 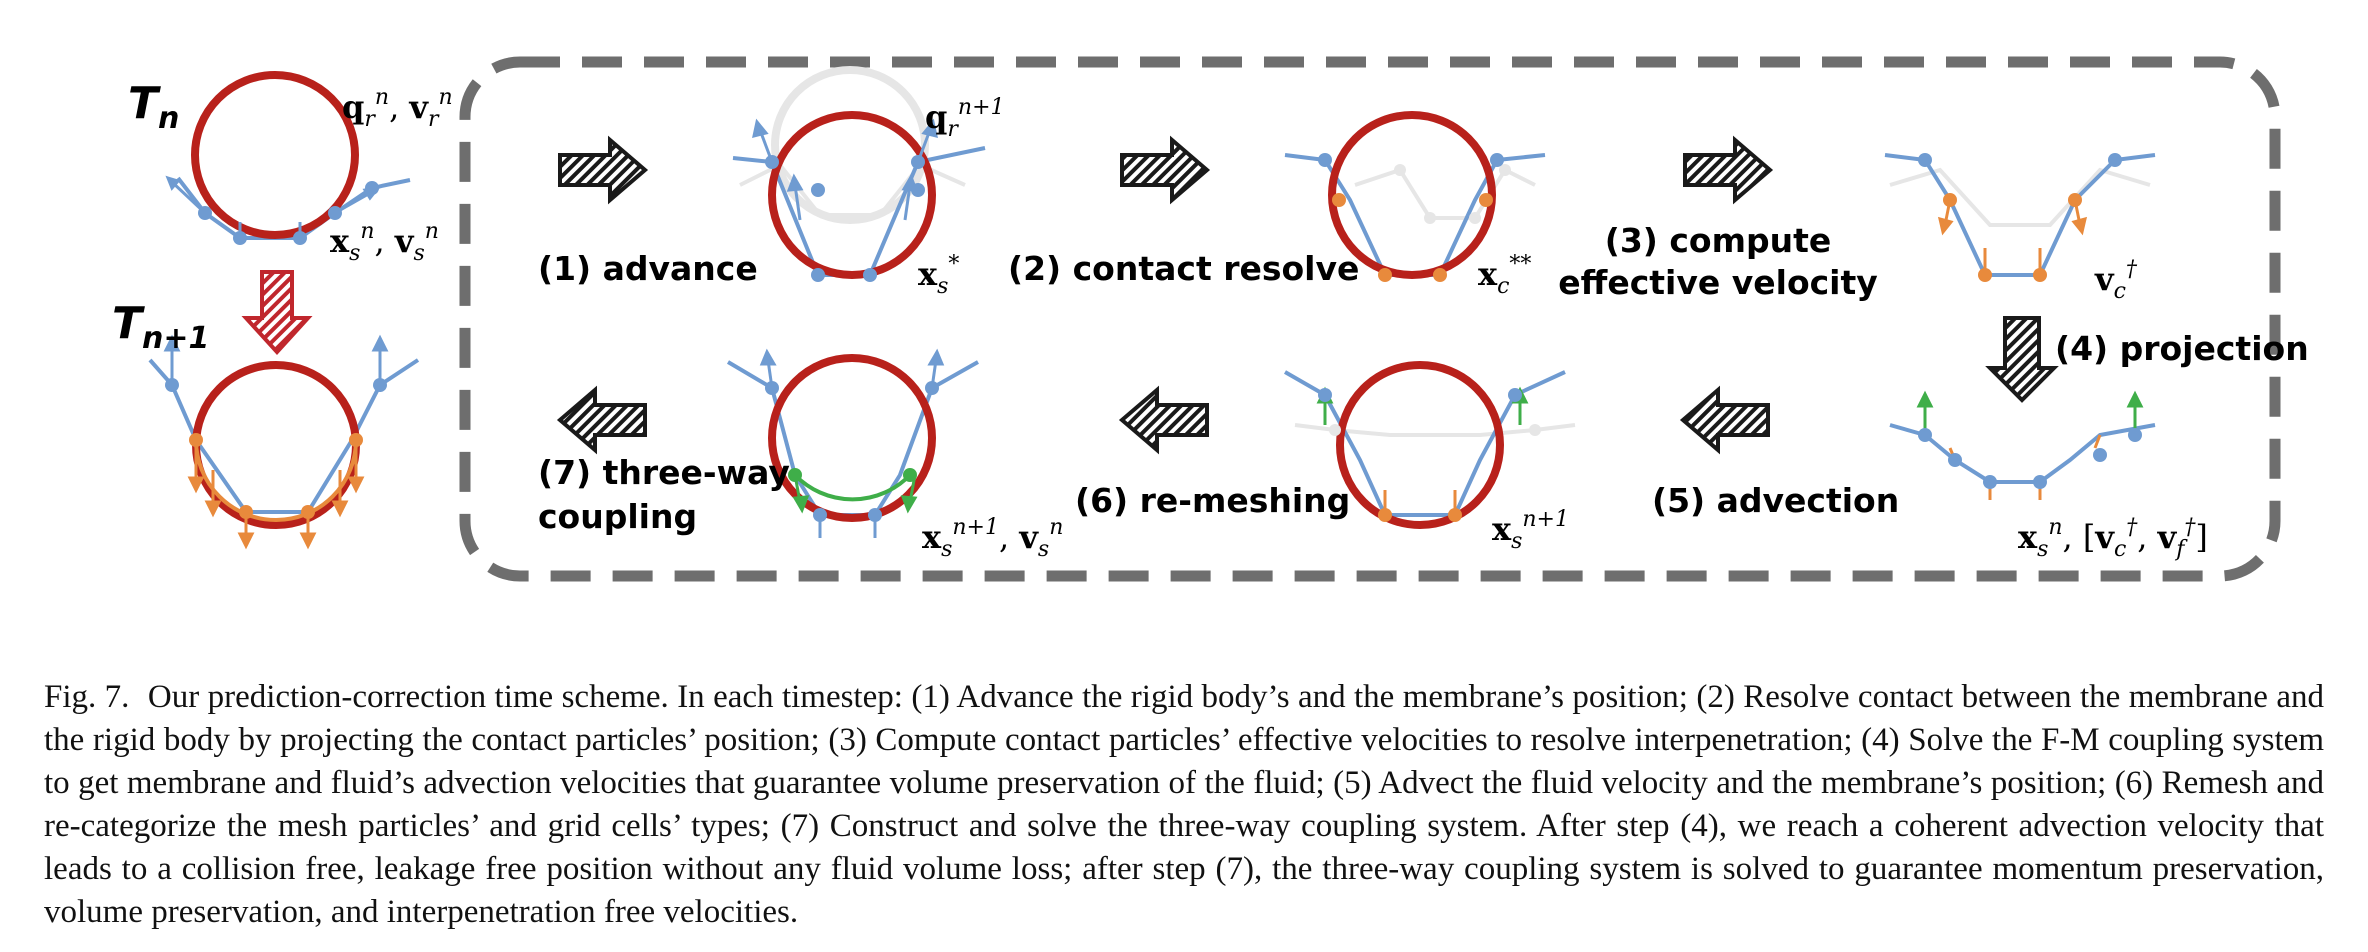 What do you see at coordinates (648, 268) in the screenshot?
I see `step1-label: (1) advance` at bounding box center [648, 268].